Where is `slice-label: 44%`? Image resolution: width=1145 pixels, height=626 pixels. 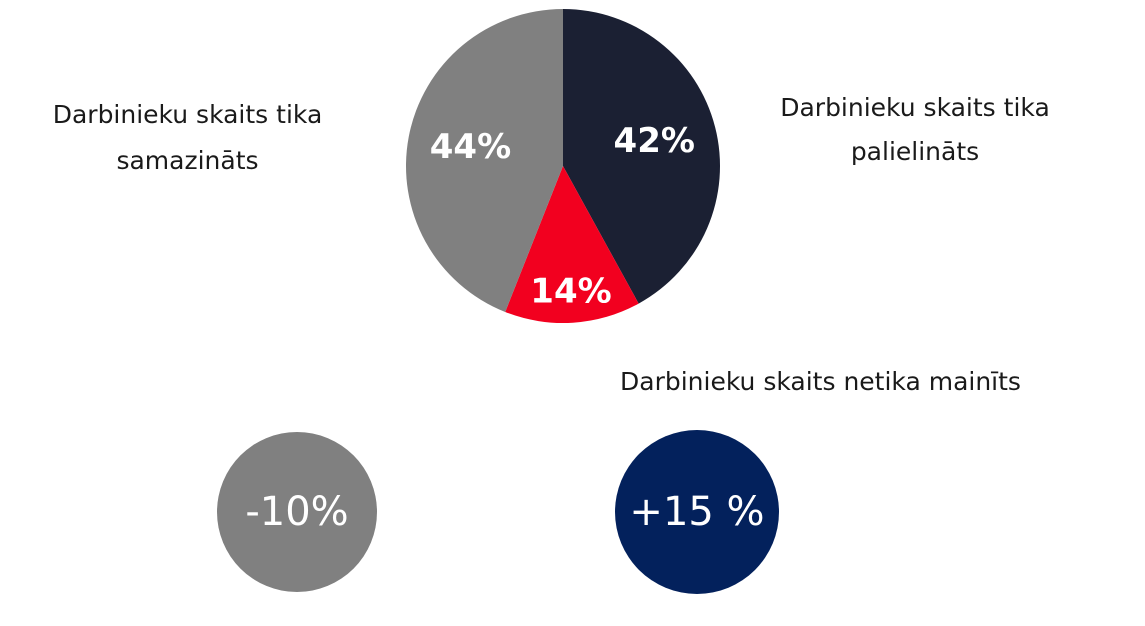 slice-label: 44% is located at coordinates (470, 147).